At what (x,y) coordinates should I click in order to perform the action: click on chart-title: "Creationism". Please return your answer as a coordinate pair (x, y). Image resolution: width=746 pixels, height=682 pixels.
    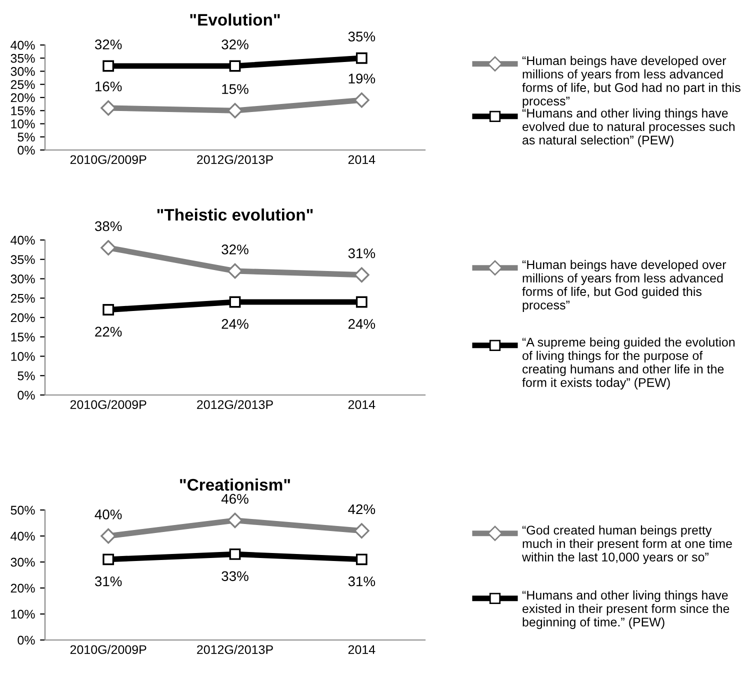
    Looking at the image, I should click on (235, 484).